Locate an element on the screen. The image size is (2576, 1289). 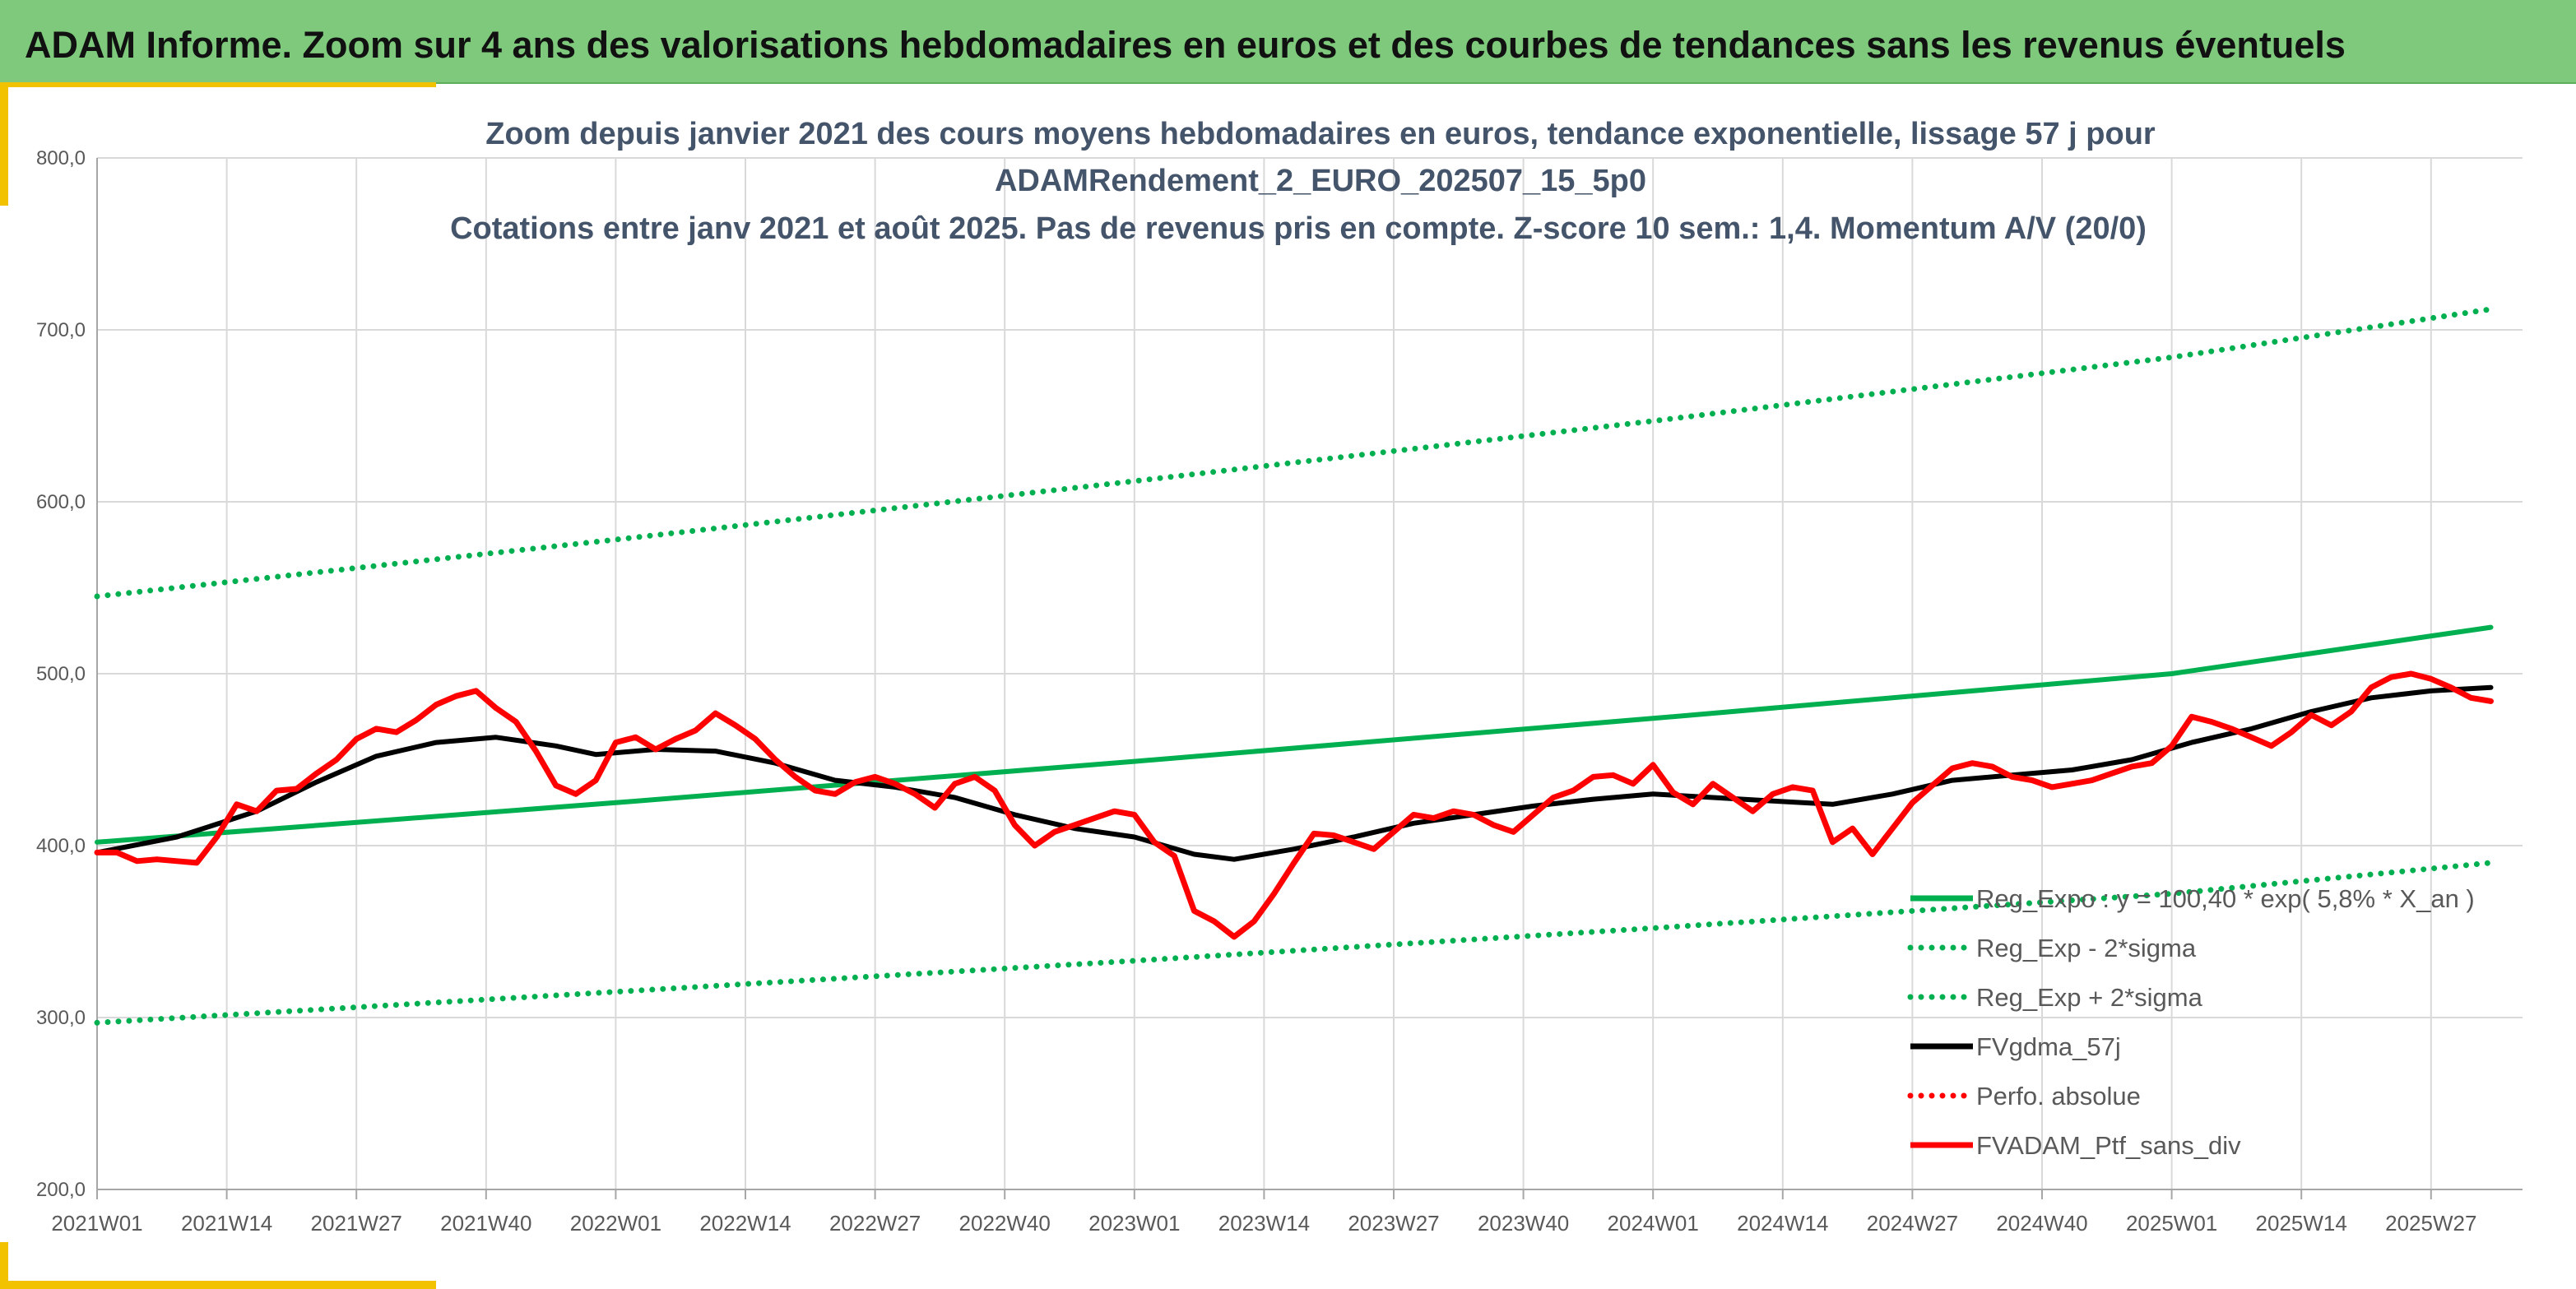
corner-accent-bottom-left-side is located at coordinates (4, 1265).